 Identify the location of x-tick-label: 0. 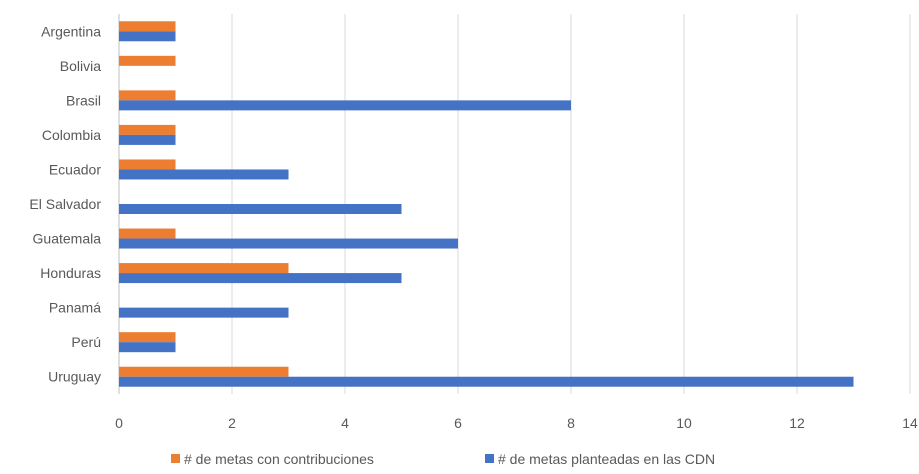
(119, 423).